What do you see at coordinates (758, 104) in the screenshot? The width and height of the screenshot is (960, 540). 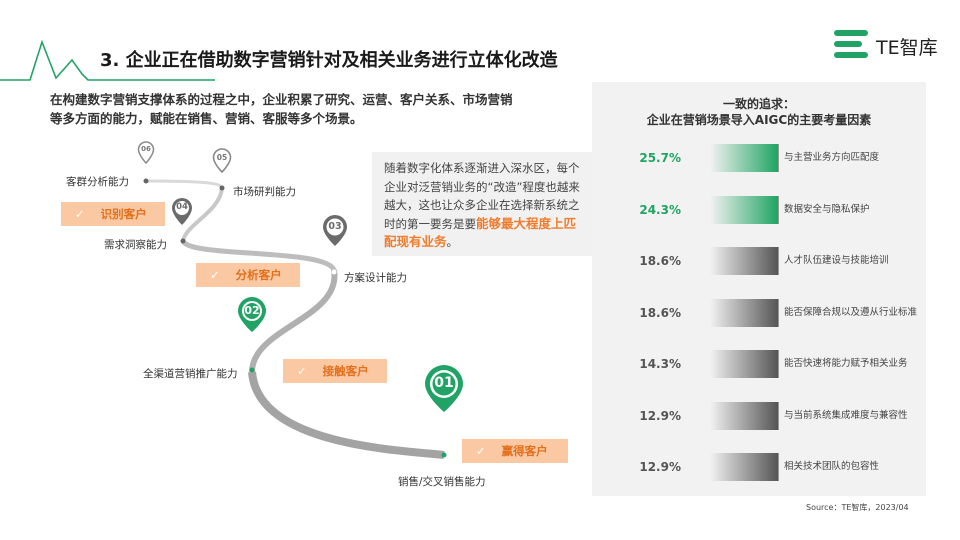 I see `panel-title-line-1: 一致的追求：` at bounding box center [758, 104].